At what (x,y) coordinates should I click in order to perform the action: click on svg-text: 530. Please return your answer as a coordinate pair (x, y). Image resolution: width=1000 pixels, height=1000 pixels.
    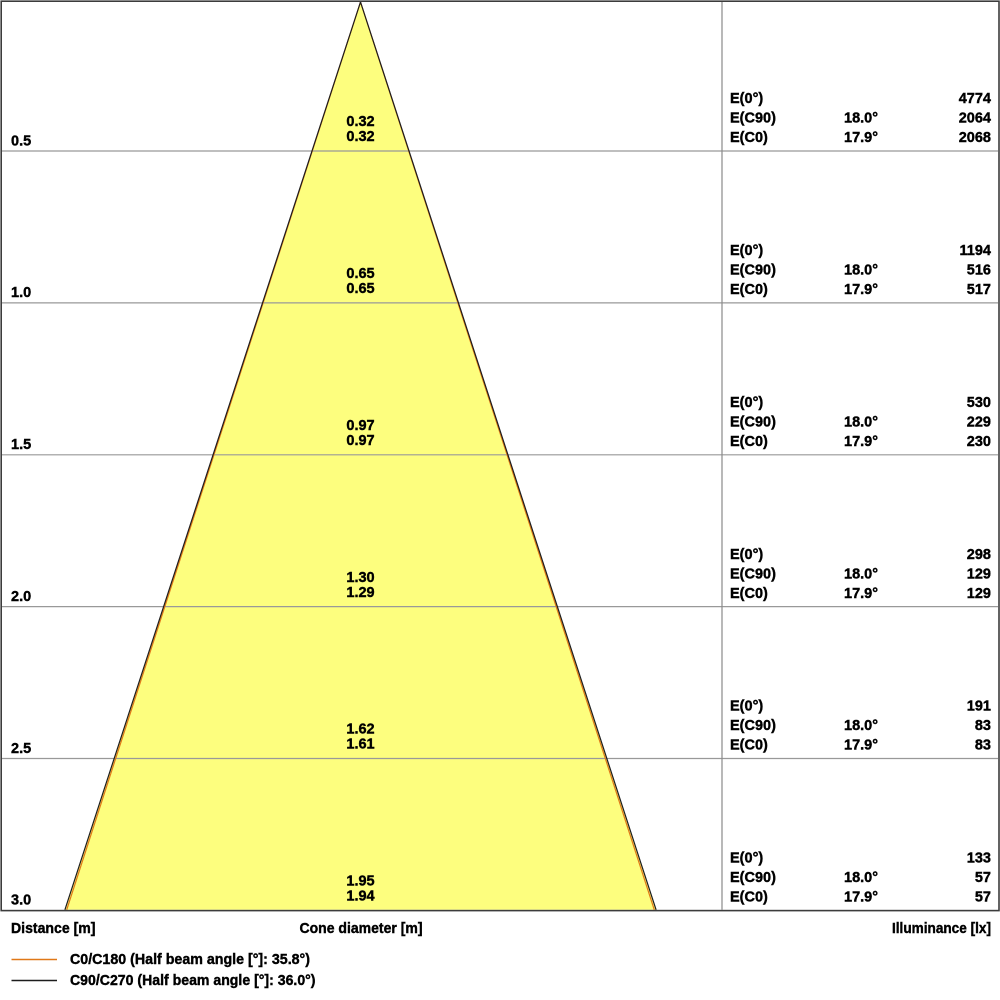
    Looking at the image, I should click on (979, 403).